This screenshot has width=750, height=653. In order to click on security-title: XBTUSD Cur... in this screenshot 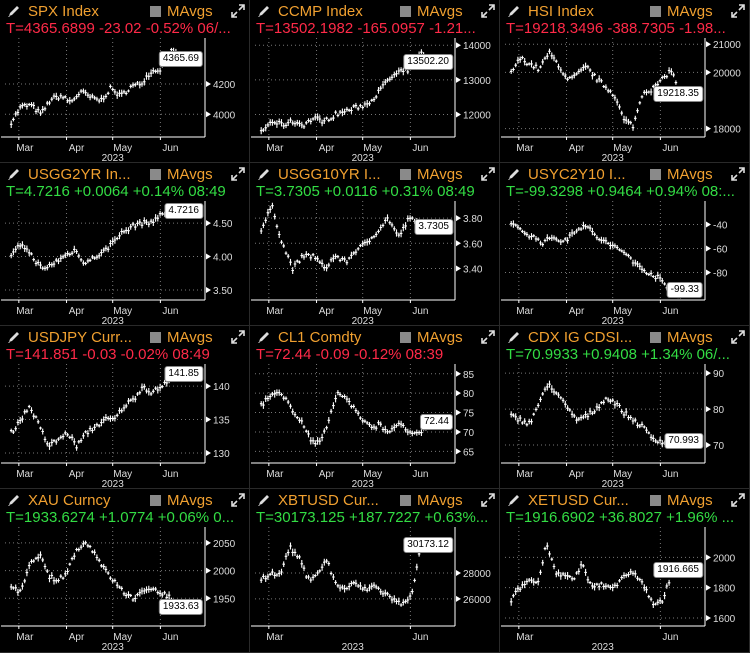, I will do `click(328, 500)`.